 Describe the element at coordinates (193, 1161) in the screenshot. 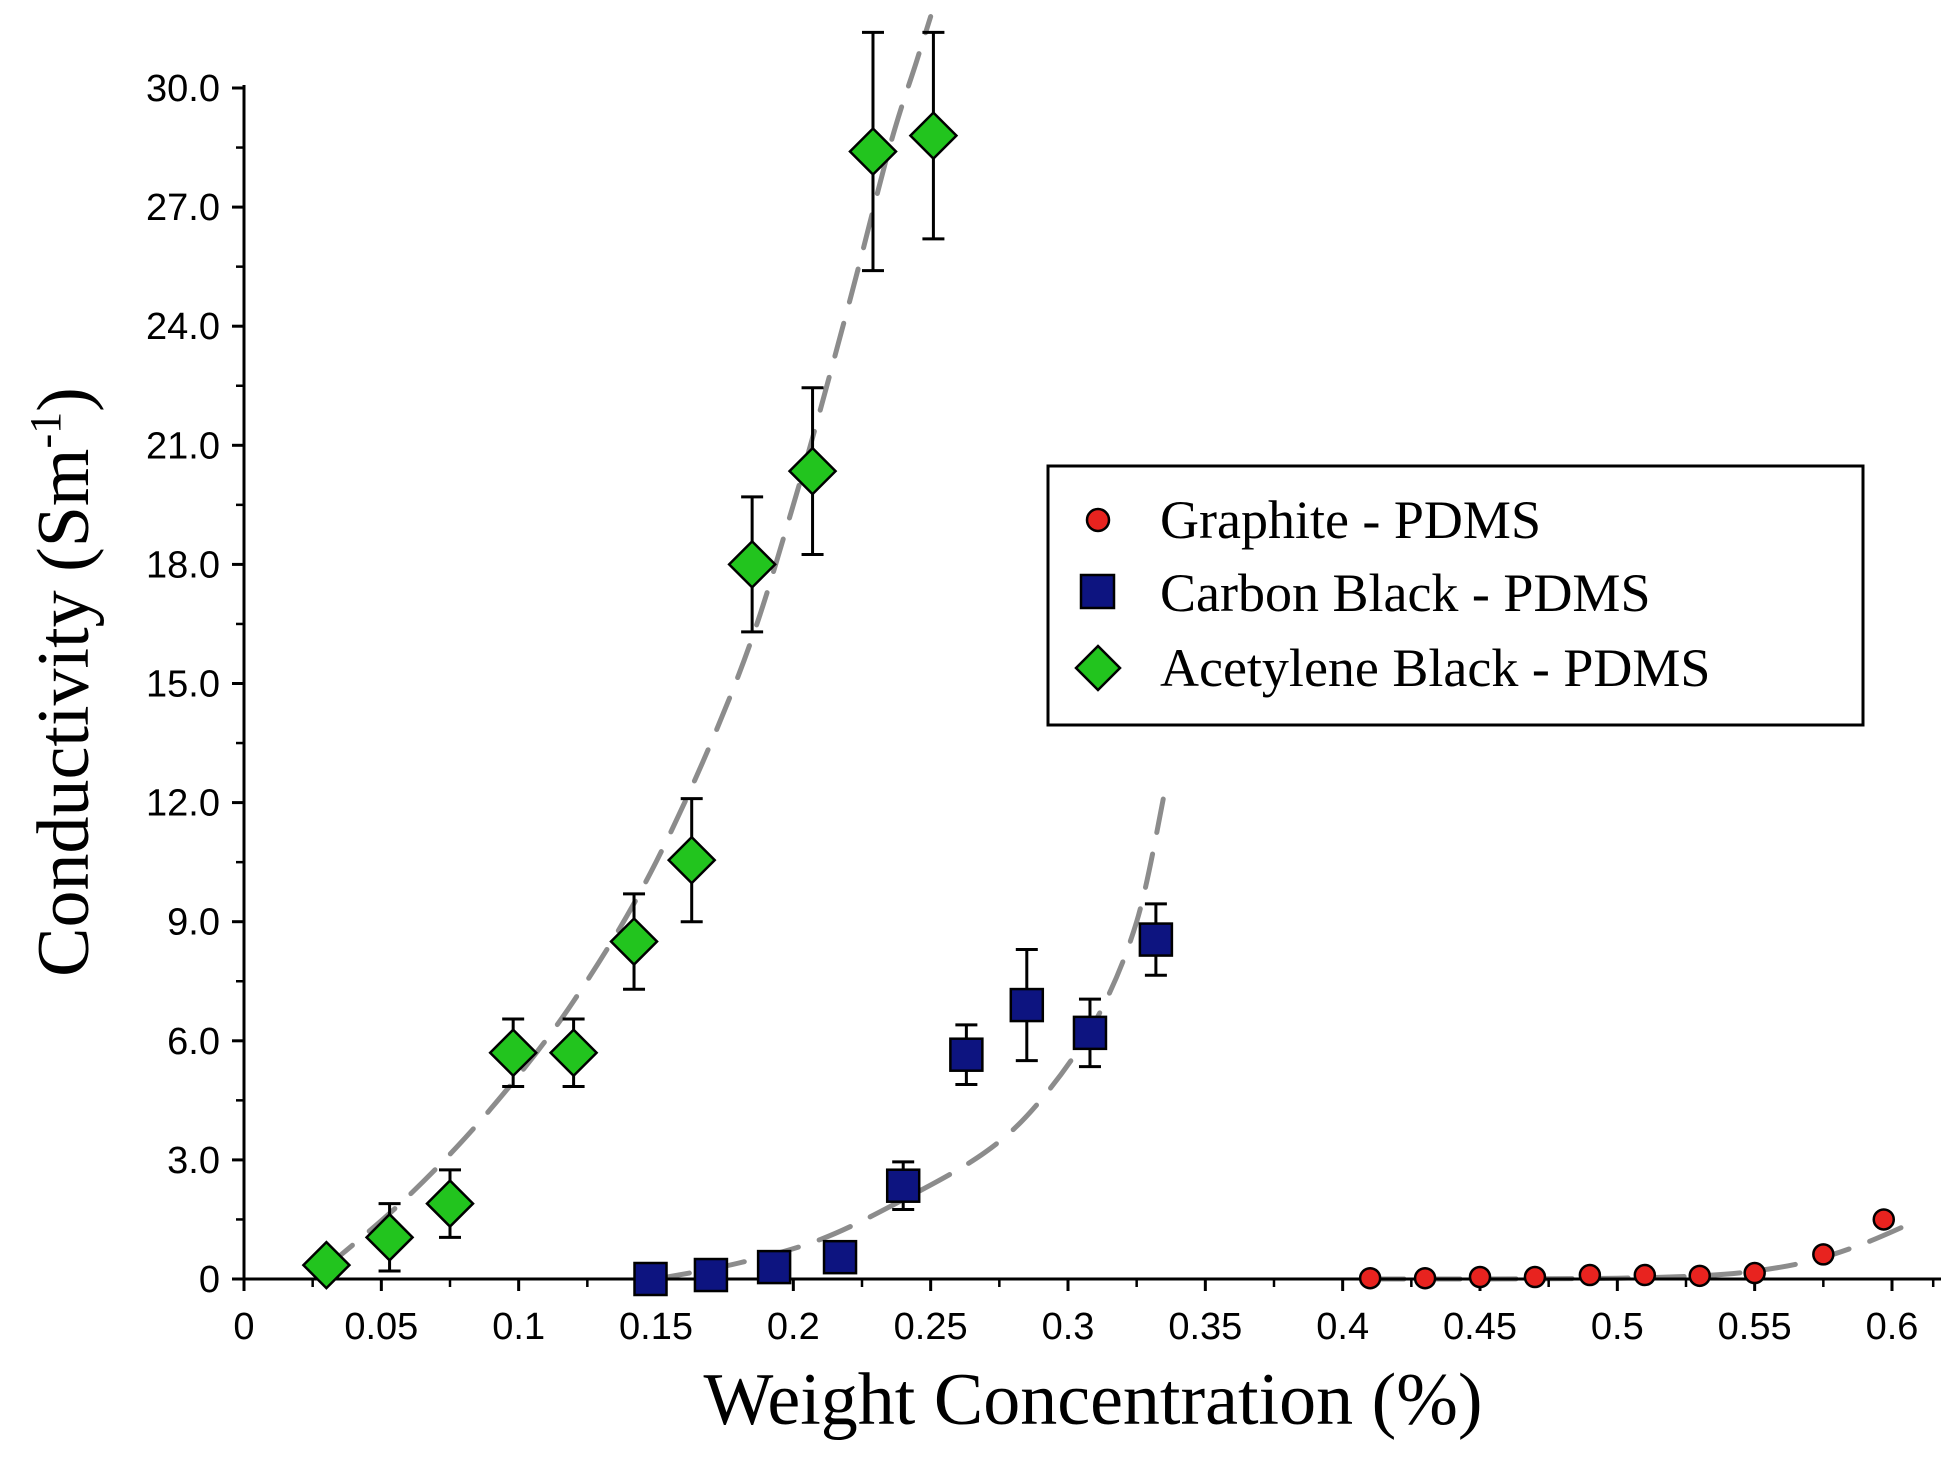

I see `y-tick-label: 3.0` at that location.